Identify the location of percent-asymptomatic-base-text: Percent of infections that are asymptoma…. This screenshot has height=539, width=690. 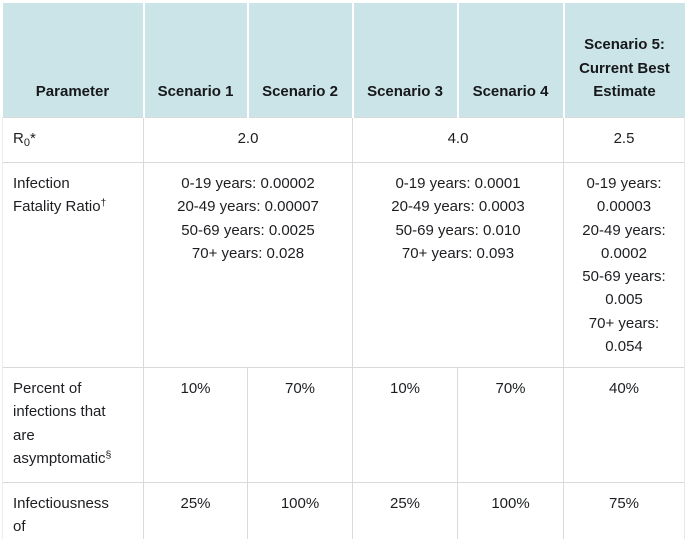
(59, 423).